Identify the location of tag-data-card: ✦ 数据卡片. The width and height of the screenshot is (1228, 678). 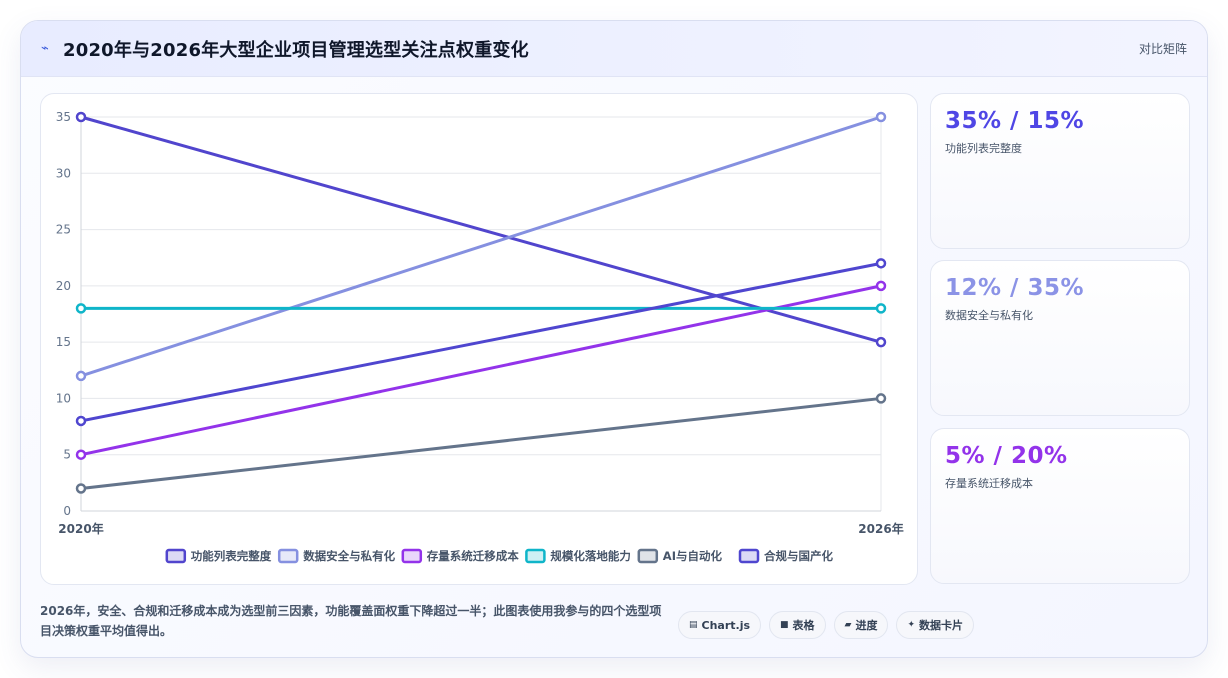
(935, 625).